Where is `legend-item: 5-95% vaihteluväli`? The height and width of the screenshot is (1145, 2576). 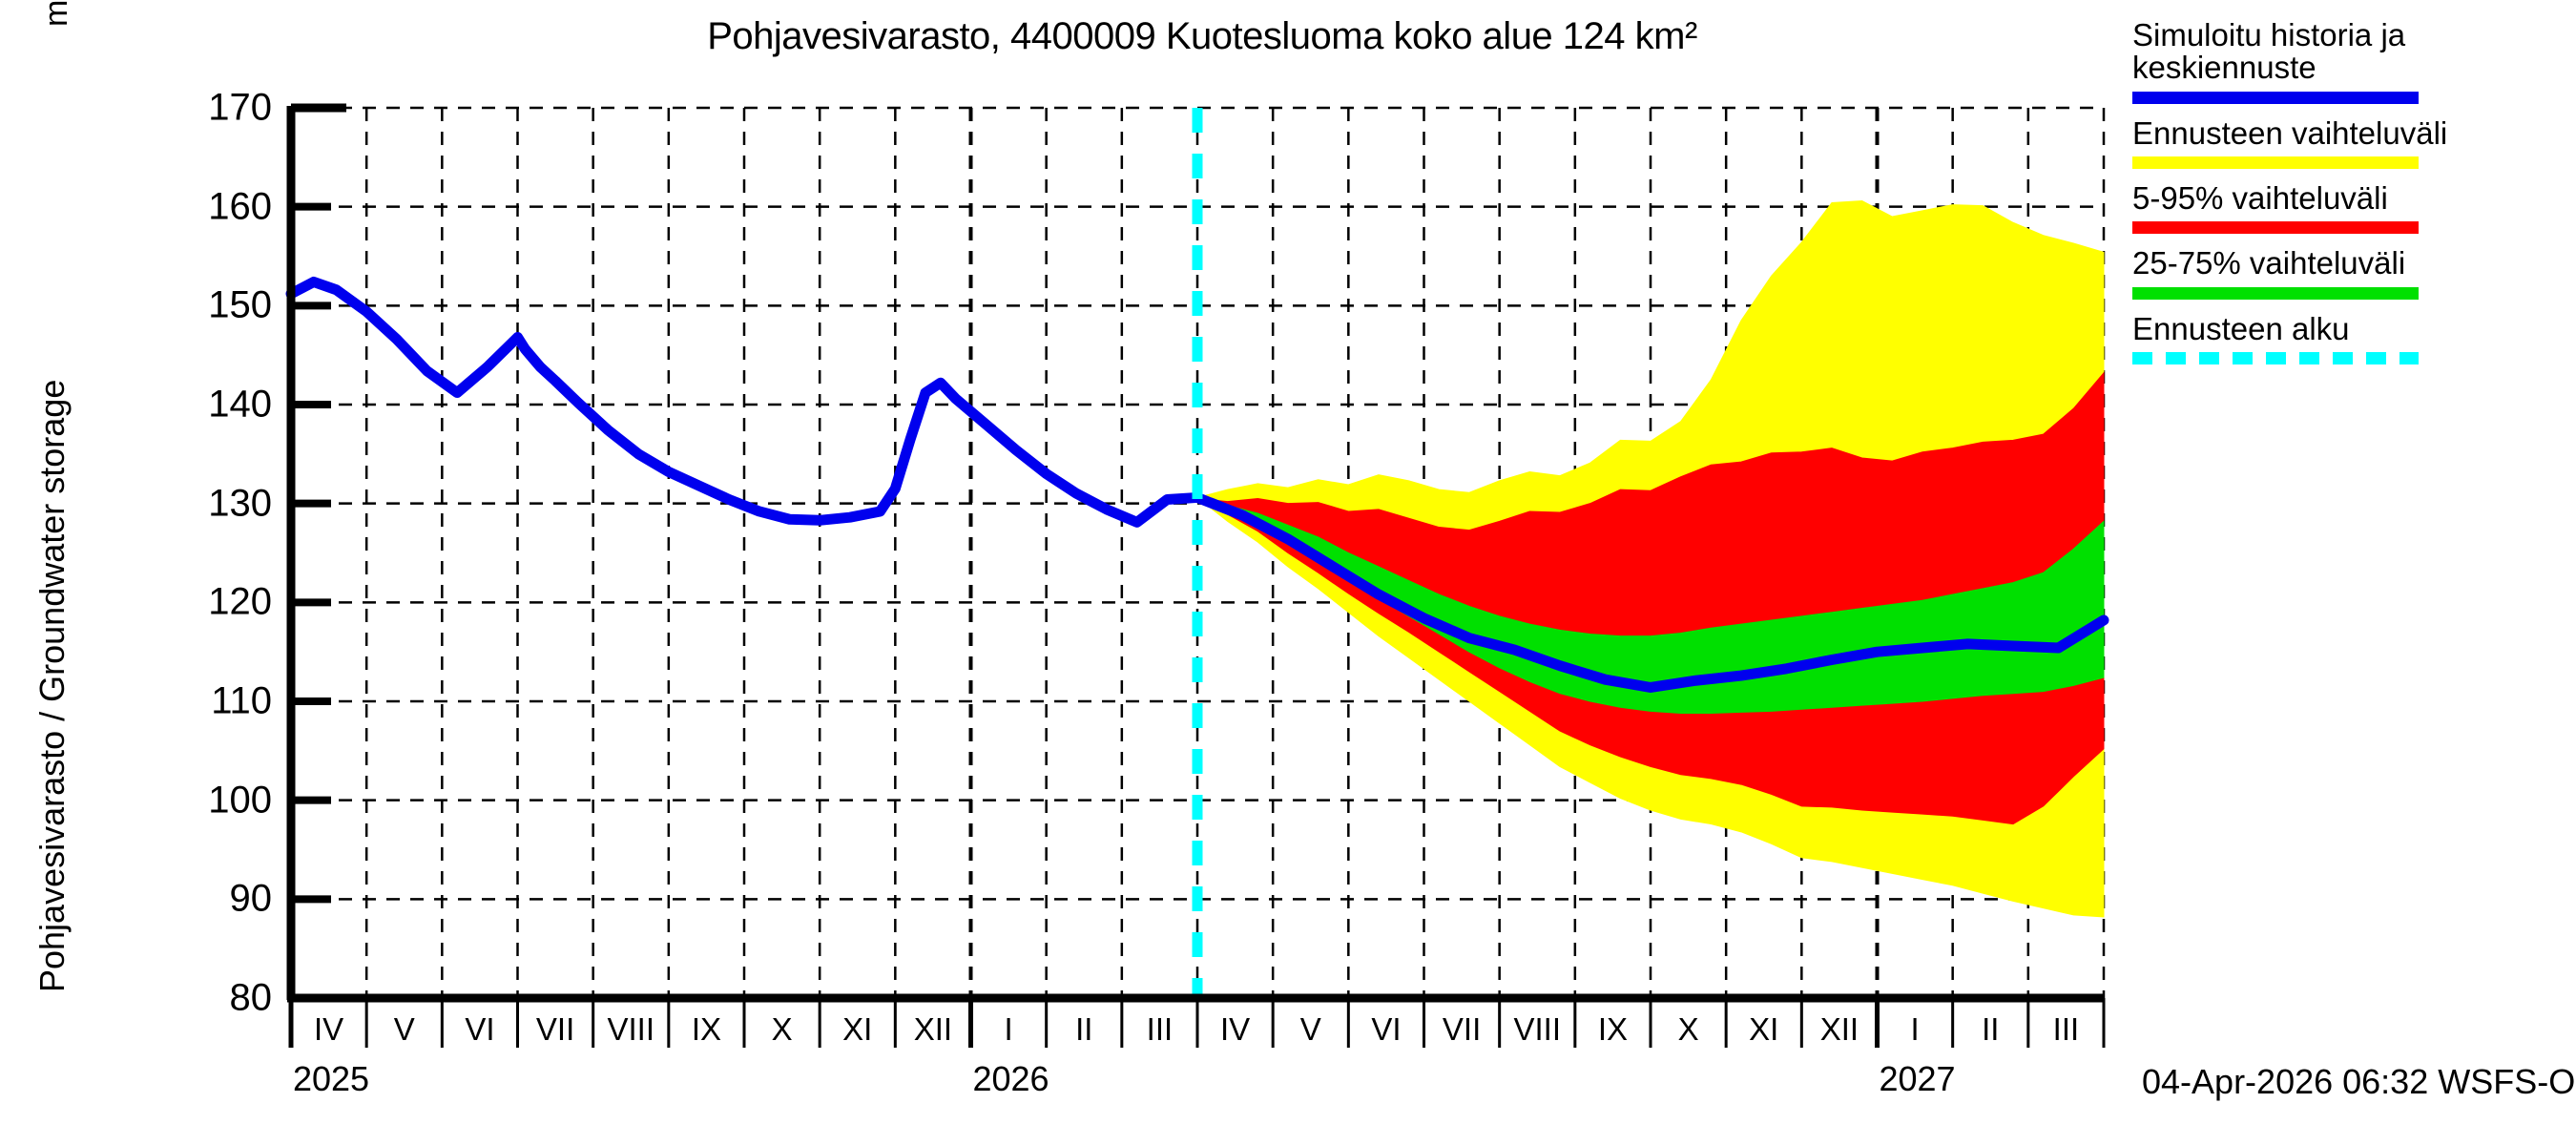 legend-item: 5-95% vaihteluväli is located at coordinates (2347, 207).